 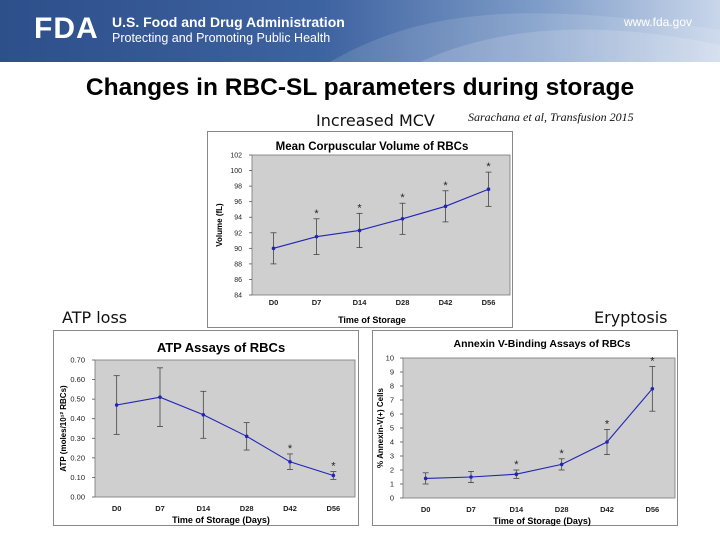 I want to click on y-tick-label: 0.30, so click(x=77, y=438).